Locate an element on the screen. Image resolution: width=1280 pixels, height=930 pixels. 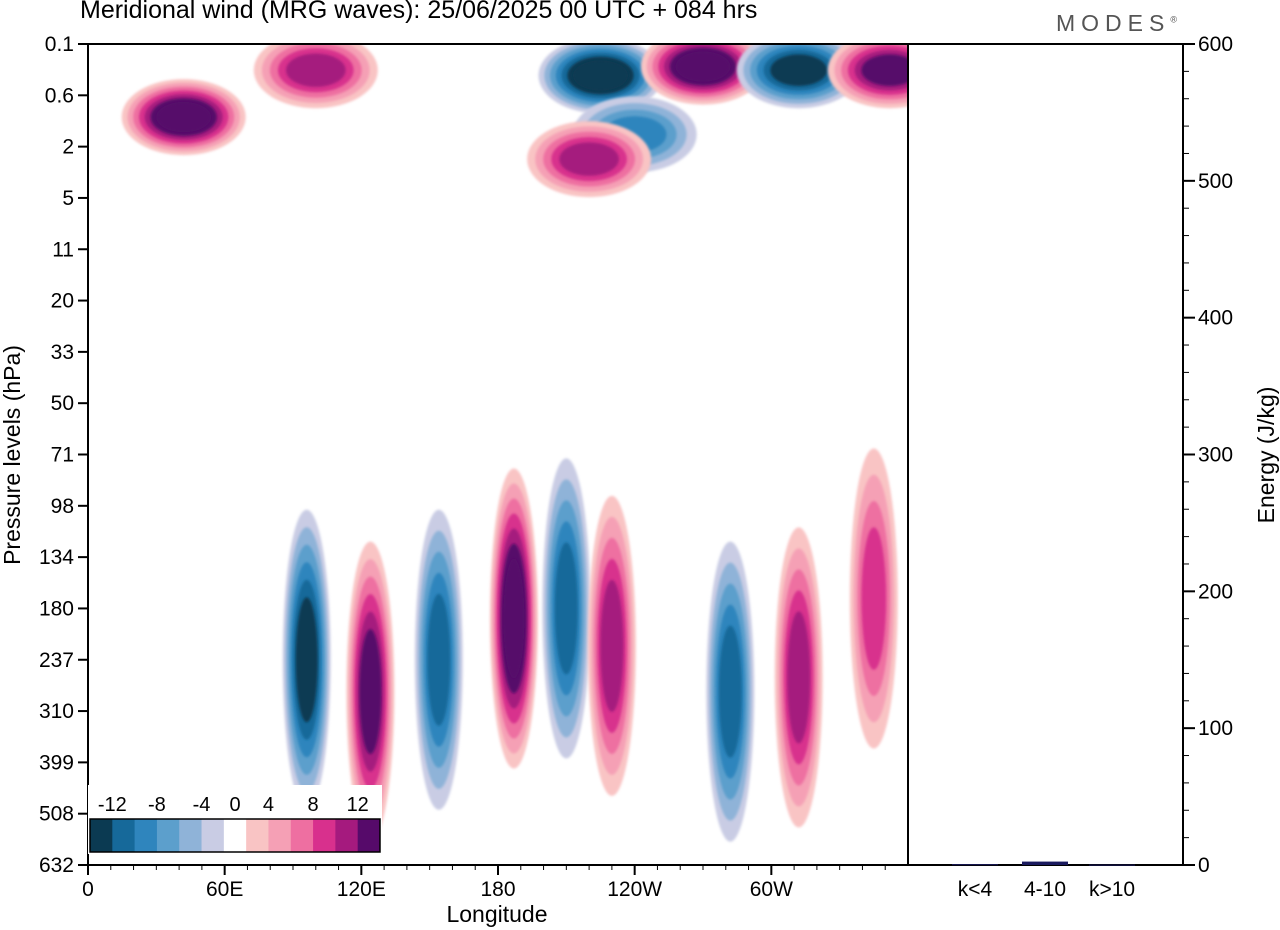
y-tick-label: 0.6 is located at coordinates (59, 95).